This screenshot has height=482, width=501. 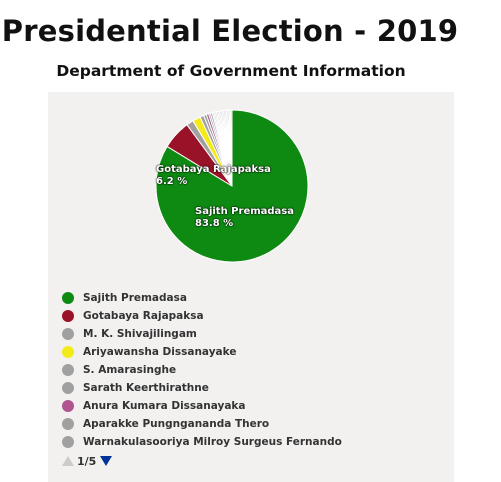 I want to click on legend-item-amarasinghe: S. Amarasinghe, so click(x=202, y=370).